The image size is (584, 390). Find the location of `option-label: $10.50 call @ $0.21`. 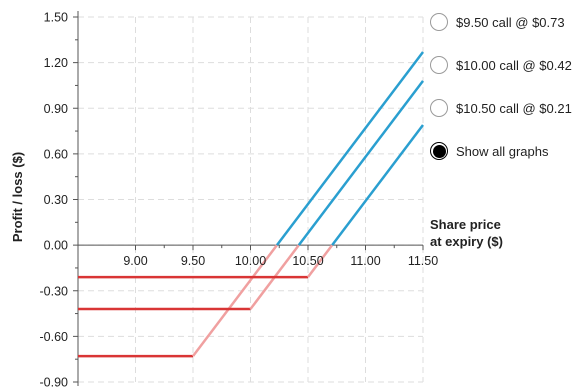

option-label: $10.50 call @ $0.21 is located at coordinates (514, 108).